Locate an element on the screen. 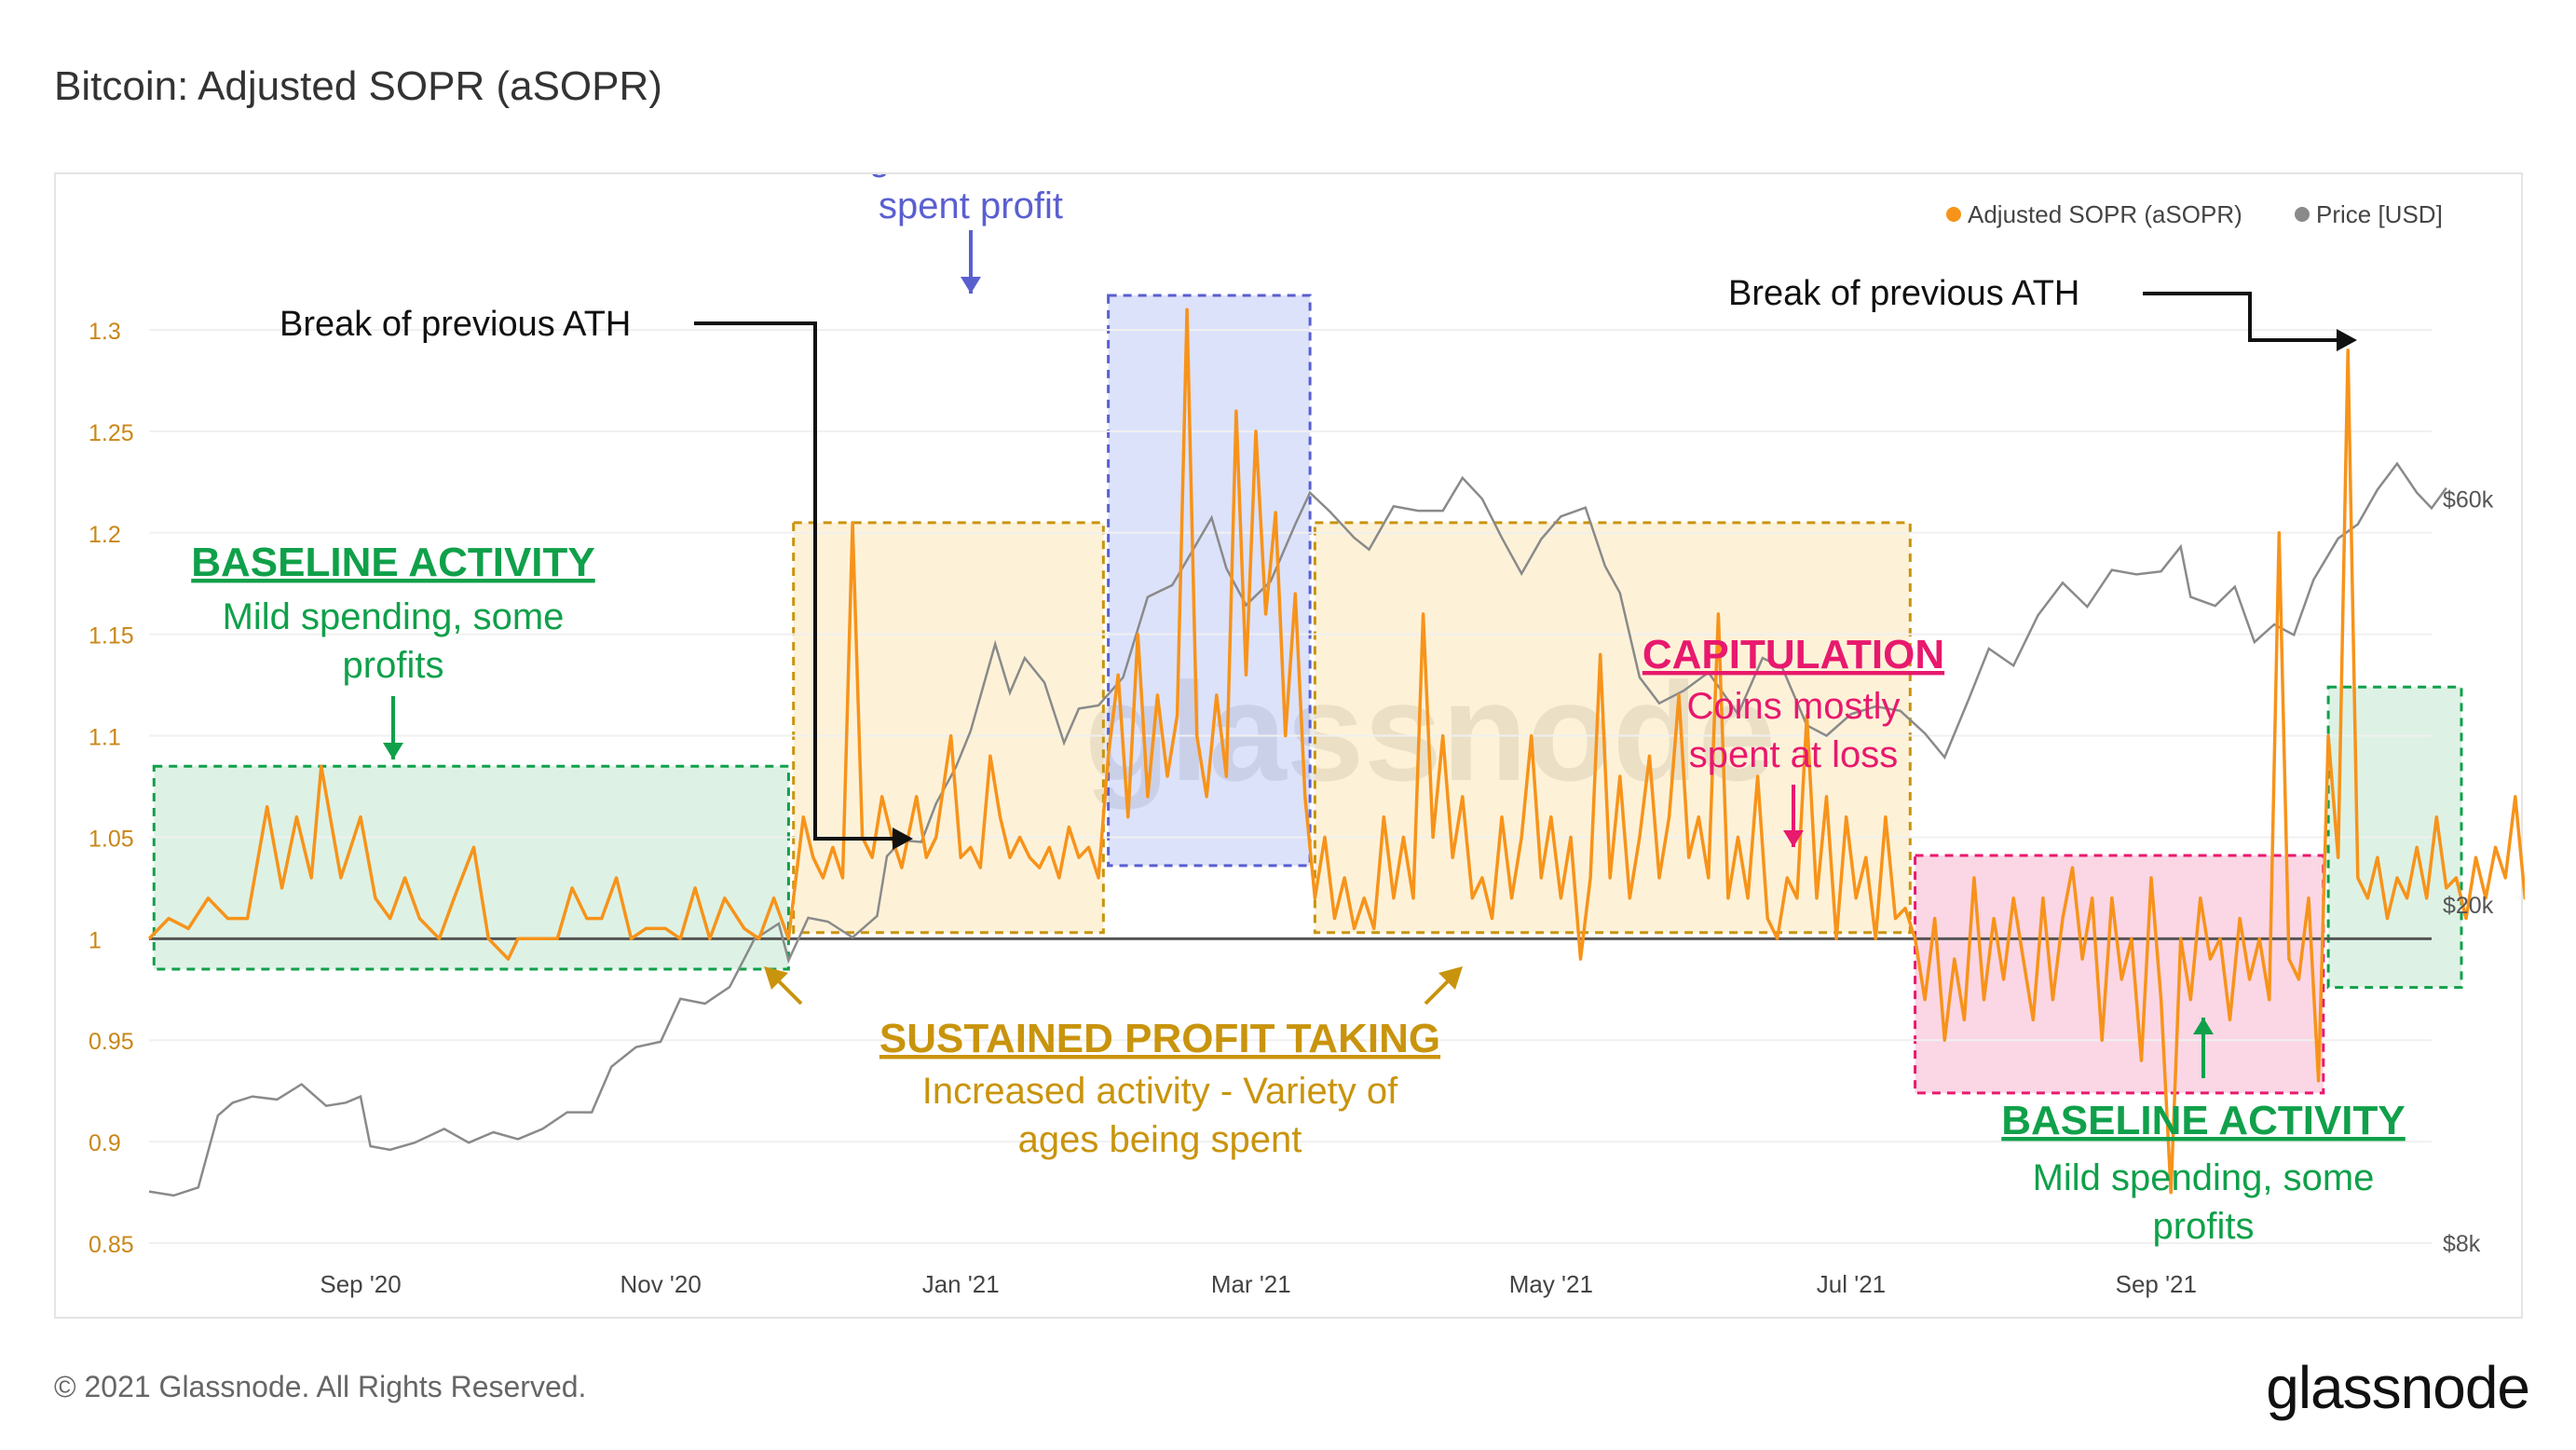 The image size is (2576, 1450). x-tick-label: Sep '20 is located at coordinates (360, 1284).